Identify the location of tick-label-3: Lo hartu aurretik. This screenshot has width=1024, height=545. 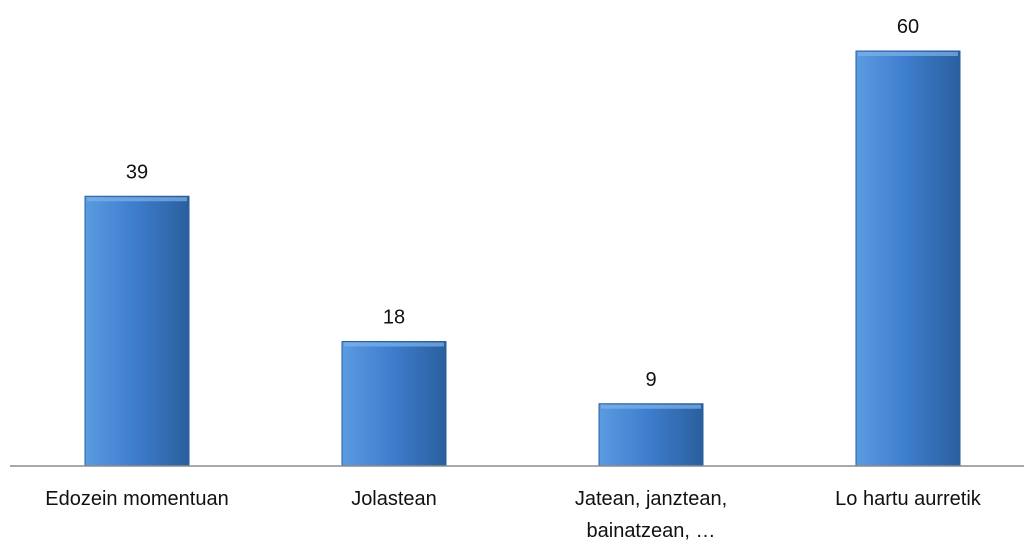
(908, 499).